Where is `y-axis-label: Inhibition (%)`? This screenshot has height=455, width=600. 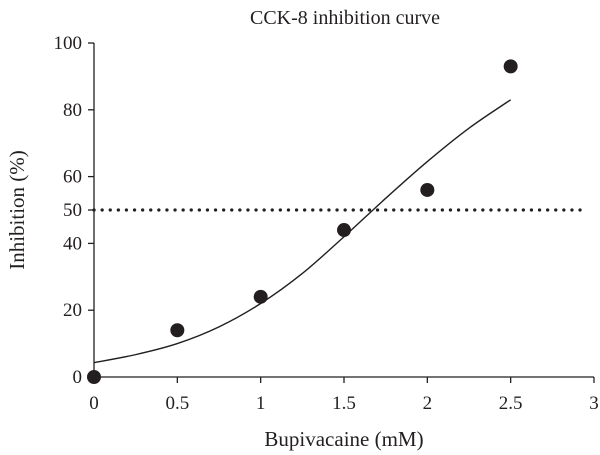 y-axis-label: Inhibition (%) is located at coordinates (17, 210).